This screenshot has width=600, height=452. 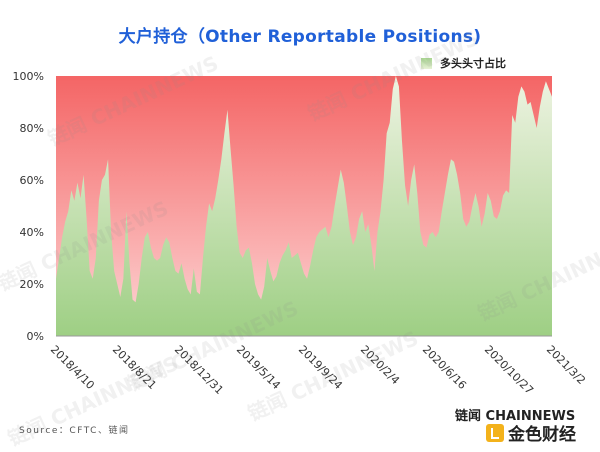 What do you see at coordinates (199, 370) in the screenshot?
I see `x-tick-label: 2018/12/31` at bounding box center [199, 370].